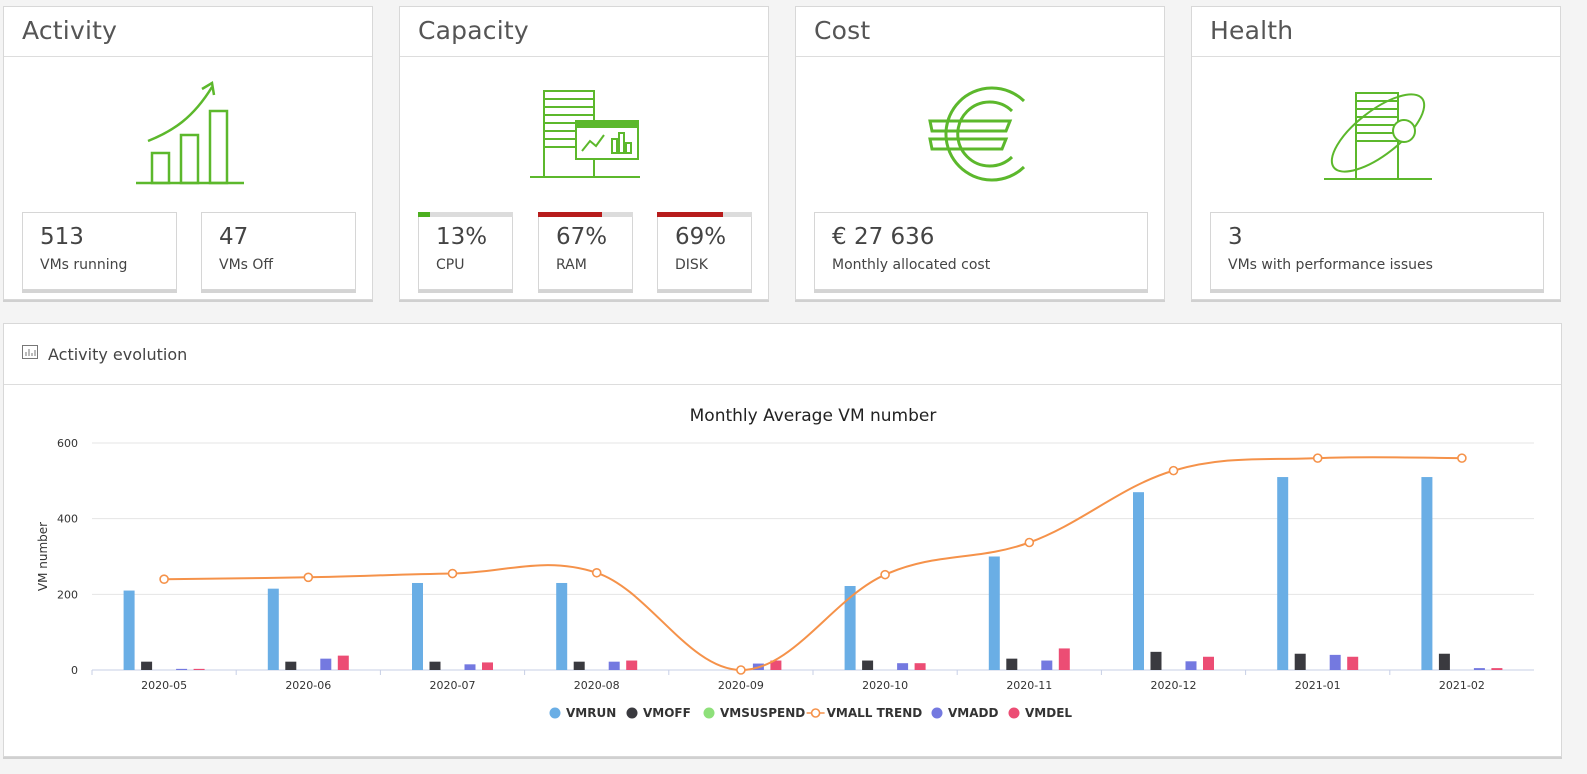  I want to click on y-axis-label: VM number, so click(43, 556).